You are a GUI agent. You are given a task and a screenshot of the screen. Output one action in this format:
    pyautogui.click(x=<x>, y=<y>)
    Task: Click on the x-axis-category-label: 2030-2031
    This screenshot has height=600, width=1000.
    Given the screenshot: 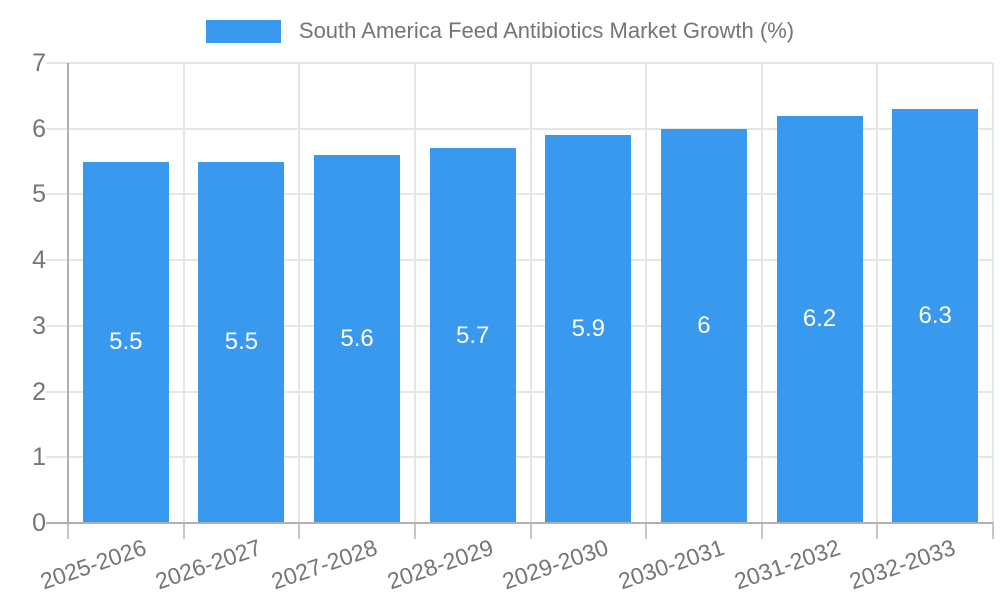 What is the action you would take?
    pyautogui.click(x=671, y=564)
    